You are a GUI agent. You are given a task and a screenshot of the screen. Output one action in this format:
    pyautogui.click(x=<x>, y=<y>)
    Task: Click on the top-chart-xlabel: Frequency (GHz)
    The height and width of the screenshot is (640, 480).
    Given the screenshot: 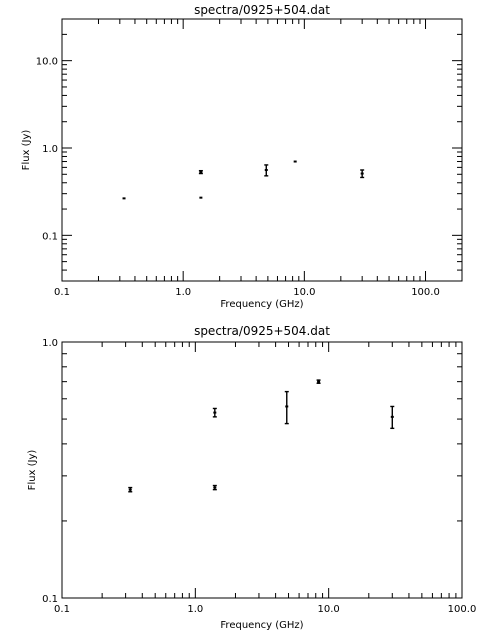 What is the action you would take?
    pyautogui.click(x=261, y=304)
    